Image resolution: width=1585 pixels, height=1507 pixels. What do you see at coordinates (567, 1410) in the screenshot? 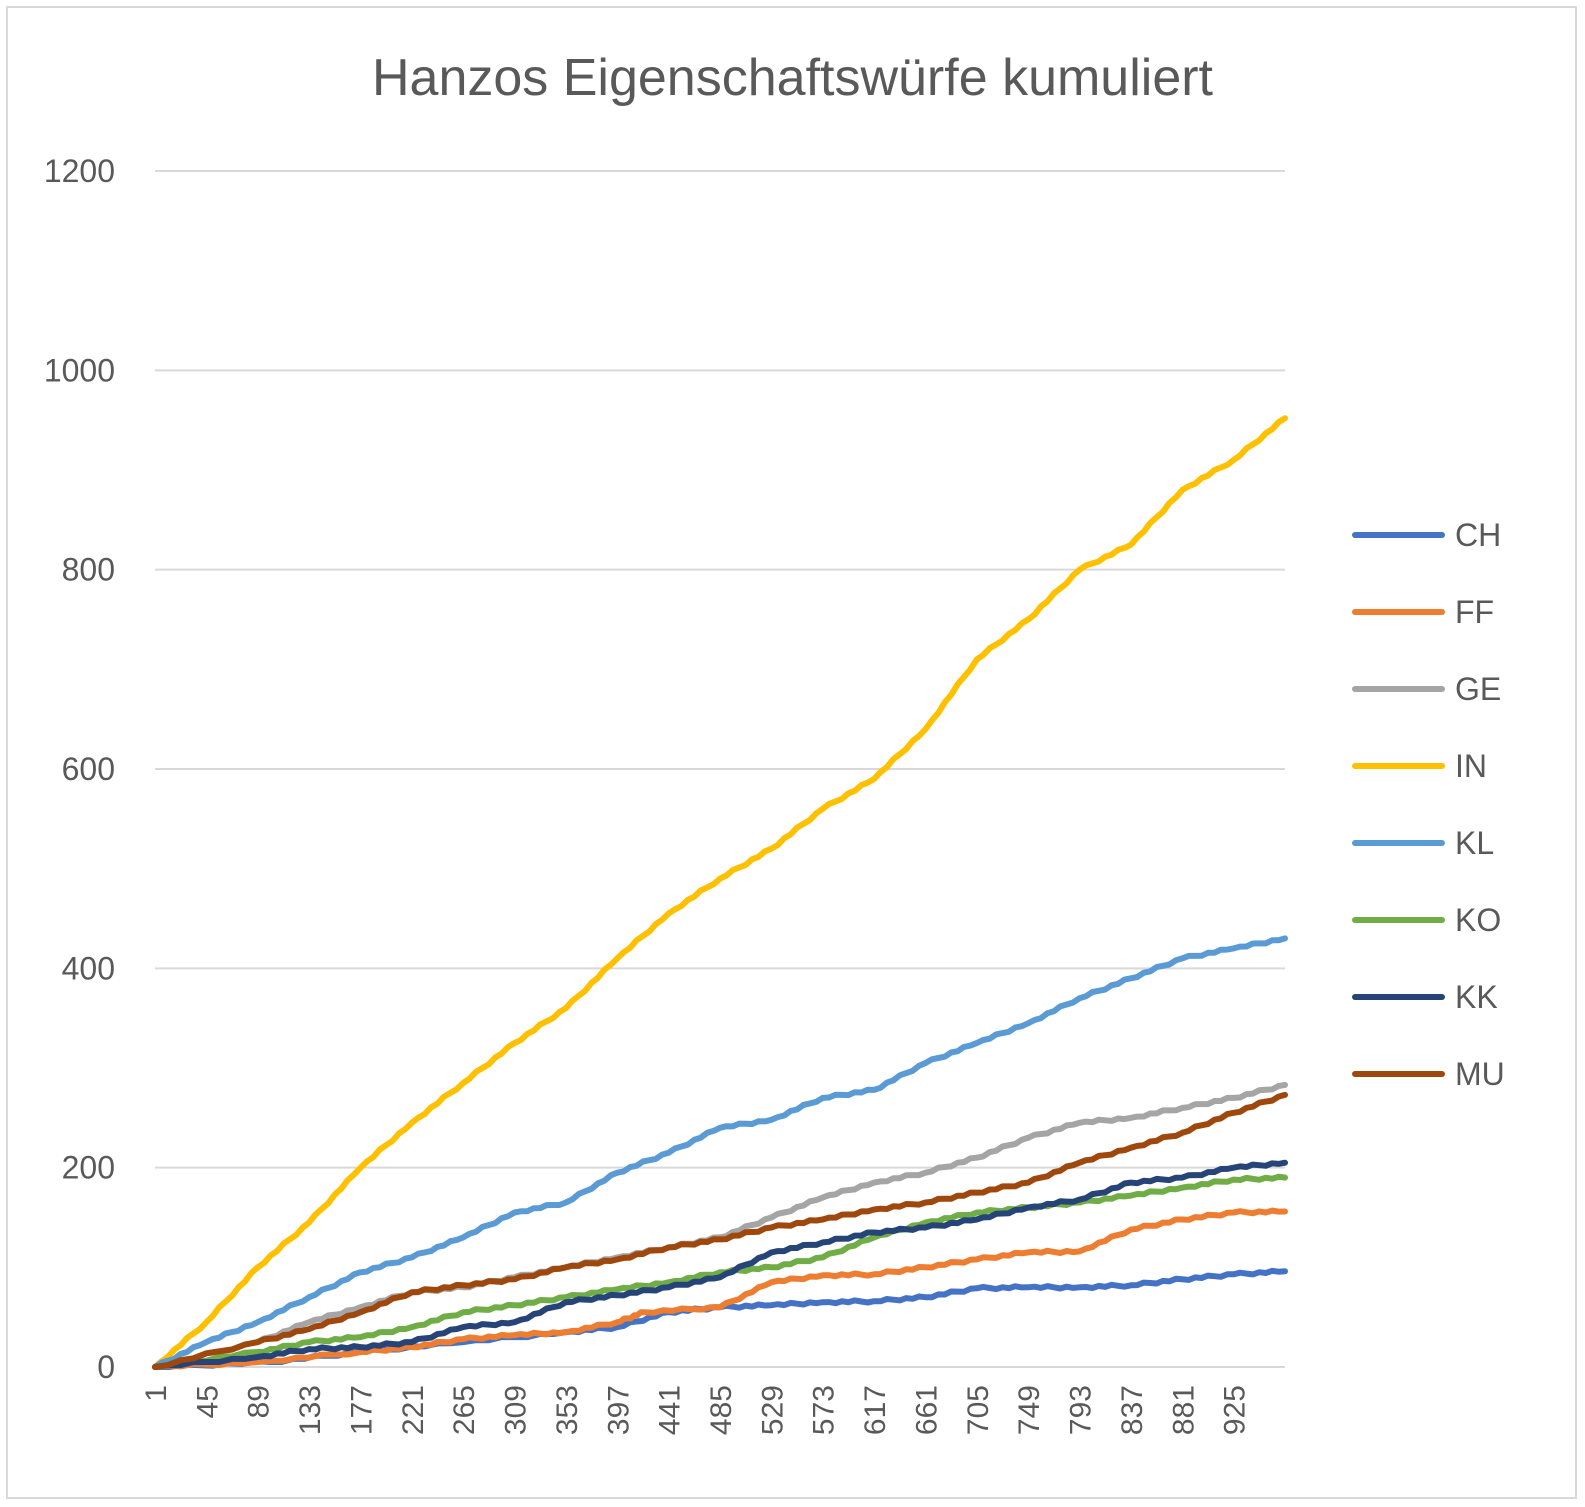
I see `x-tick-label-353: 353` at bounding box center [567, 1410].